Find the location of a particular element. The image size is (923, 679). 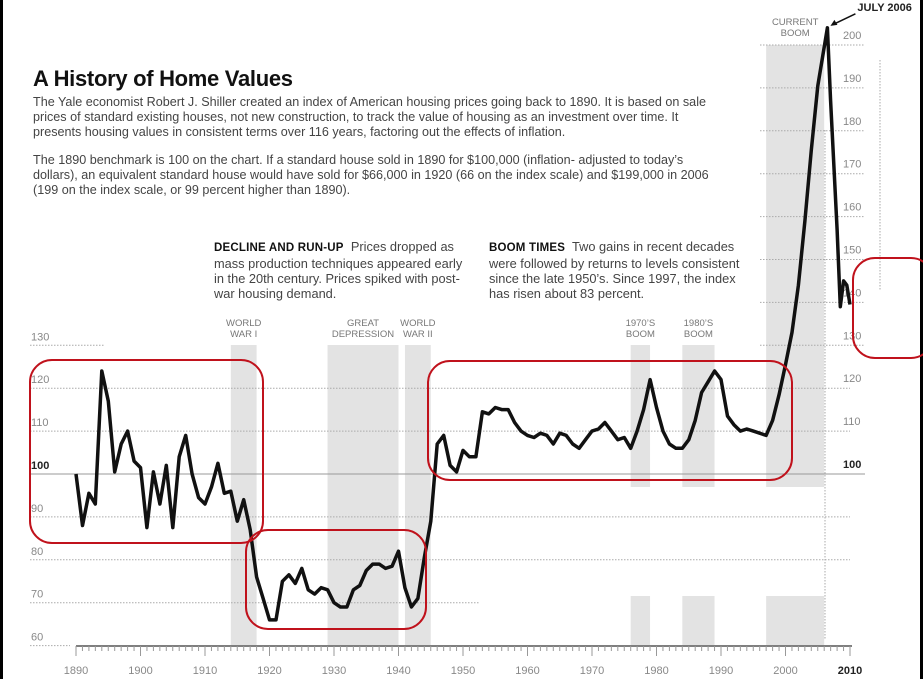

y-tick-label: 190 is located at coordinates (852, 79).